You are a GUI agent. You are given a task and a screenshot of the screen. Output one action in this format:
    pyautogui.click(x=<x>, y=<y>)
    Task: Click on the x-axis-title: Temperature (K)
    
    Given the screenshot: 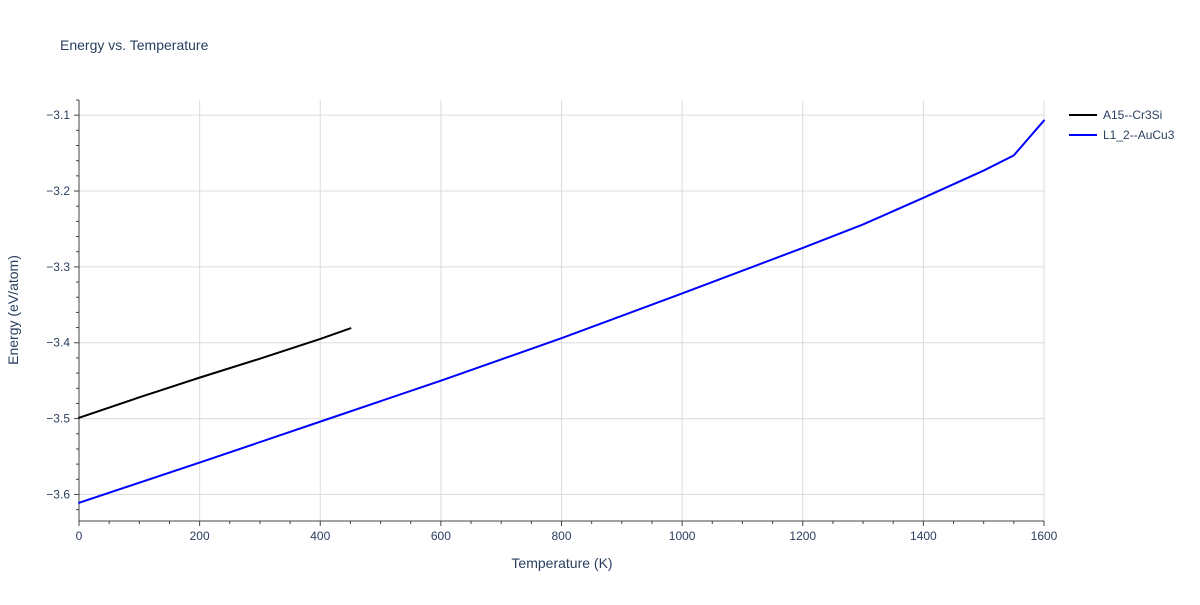 What is the action you would take?
    pyautogui.click(x=561, y=563)
    